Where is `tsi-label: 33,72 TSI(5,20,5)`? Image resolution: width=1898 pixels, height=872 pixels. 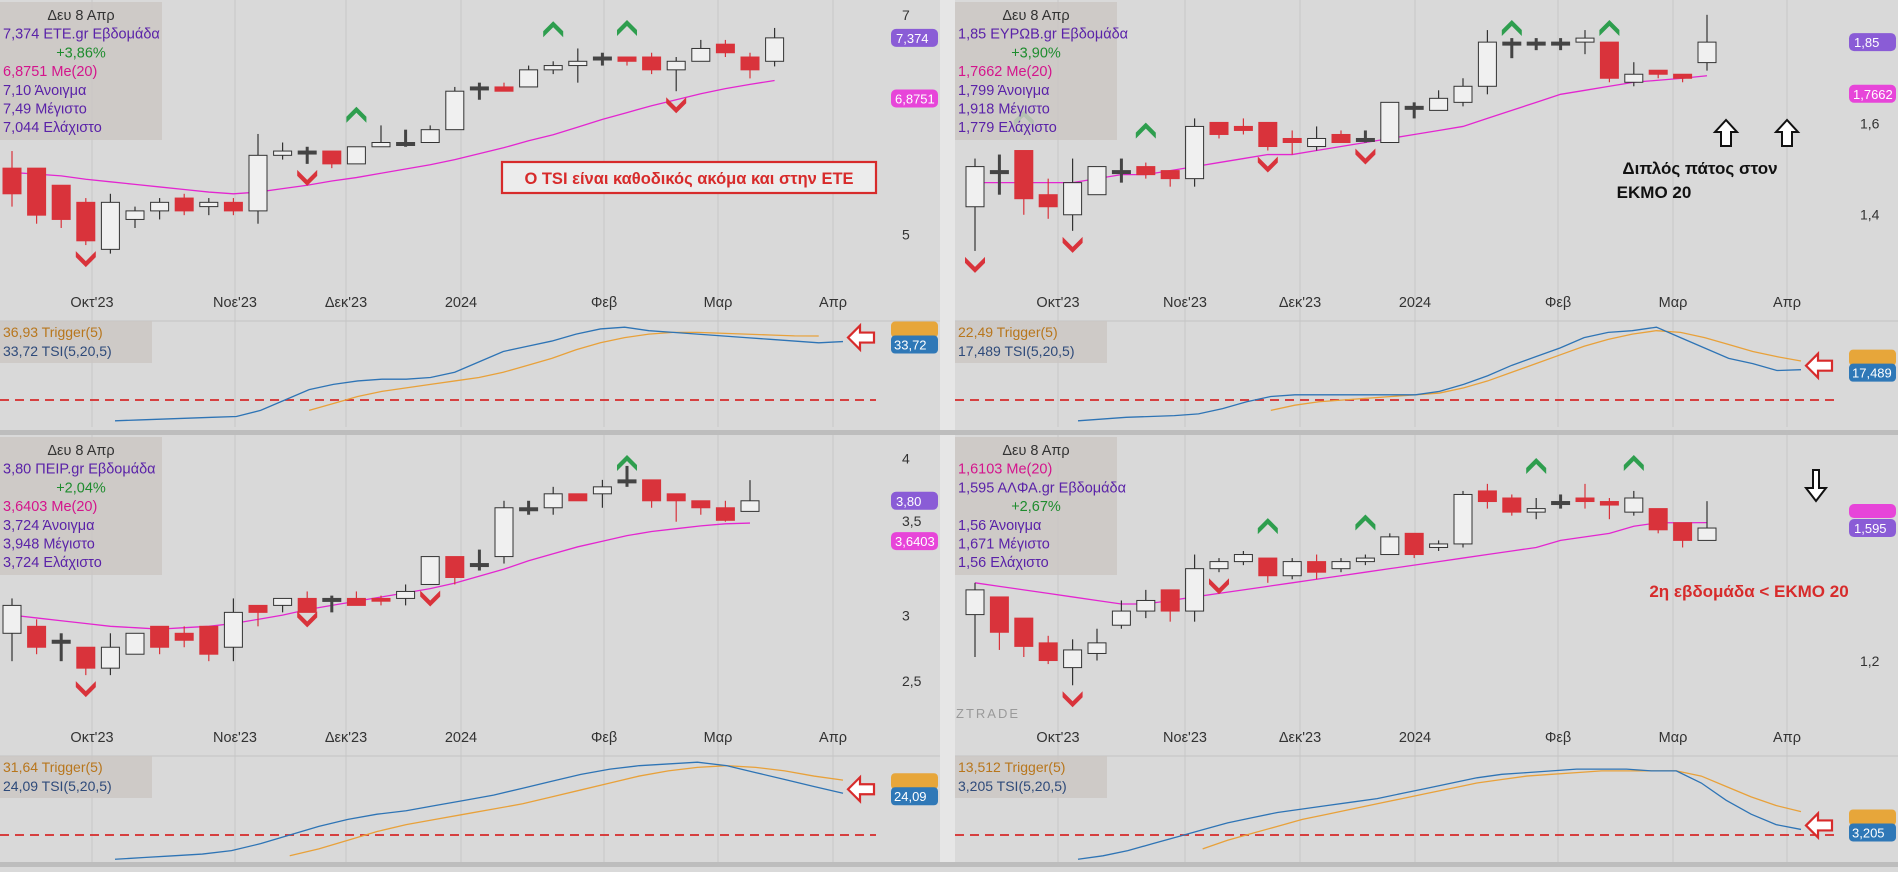
tsi-label: 33,72 TSI(5,20,5) is located at coordinates (57, 351).